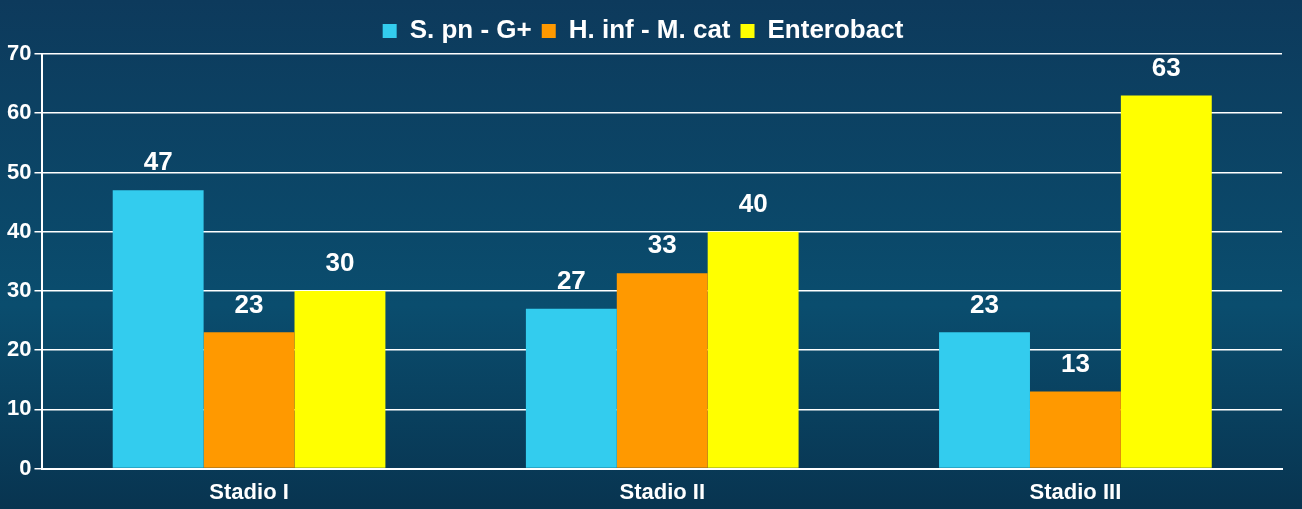 Image resolution: width=1302 pixels, height=509 pixels. What do you see at coordinates (249, 491) in the screenshot?
I see `x-tick-label: Stadio I` at bounding box center [249, 491].